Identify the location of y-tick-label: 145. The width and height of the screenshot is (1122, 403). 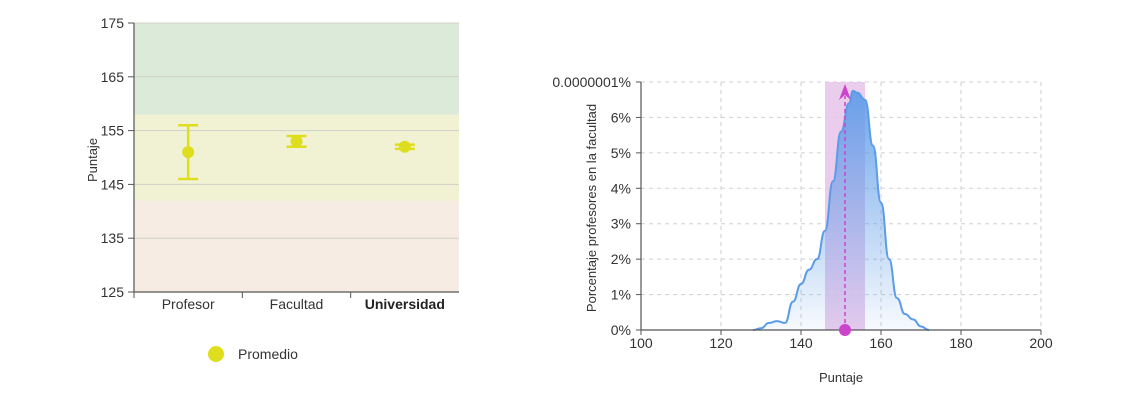
(113, 184).